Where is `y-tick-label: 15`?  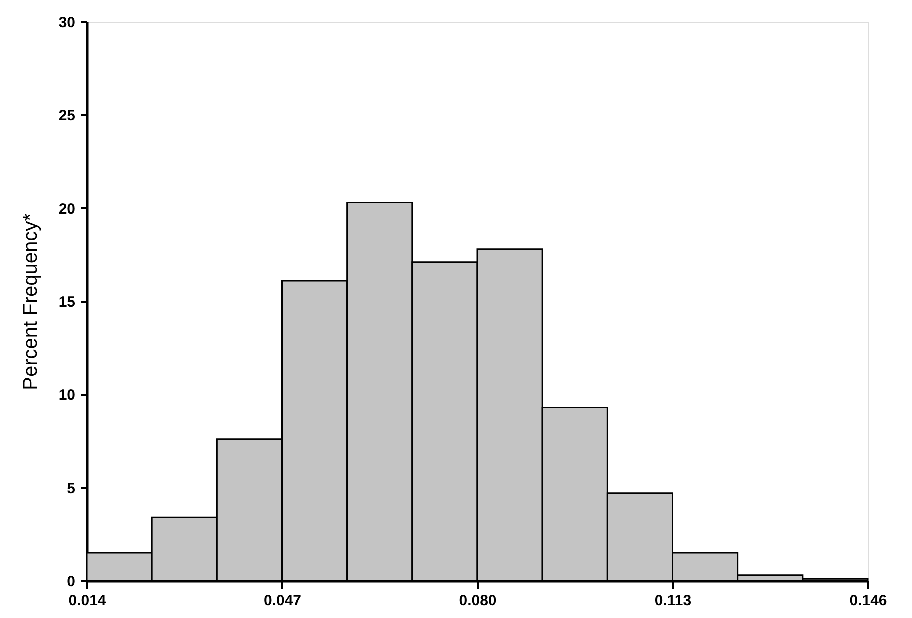
y-tick-label: 15 is located at coordinates (67, 302).